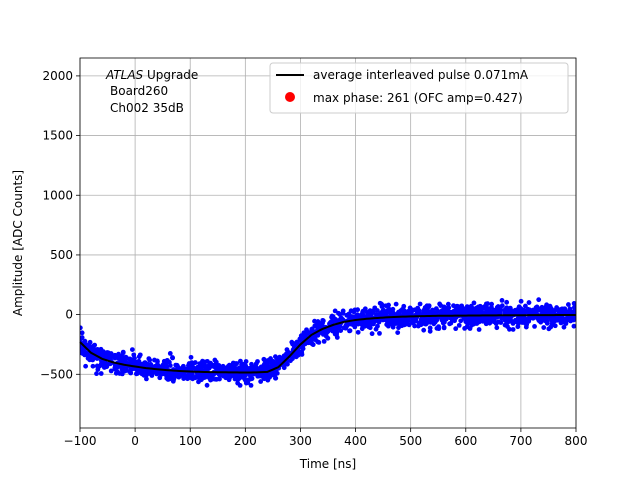  I want to click on x-axis-ticks: −100 0 100 200 300 400 500 600 700 800, so click(325, 438).